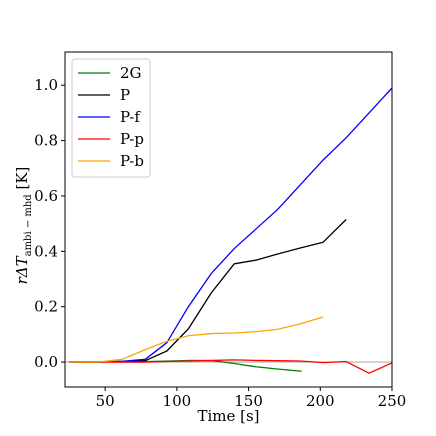 The width and height of the screenshot is (436, 436). I want to click on series-line-p-p, so click(230, 366).